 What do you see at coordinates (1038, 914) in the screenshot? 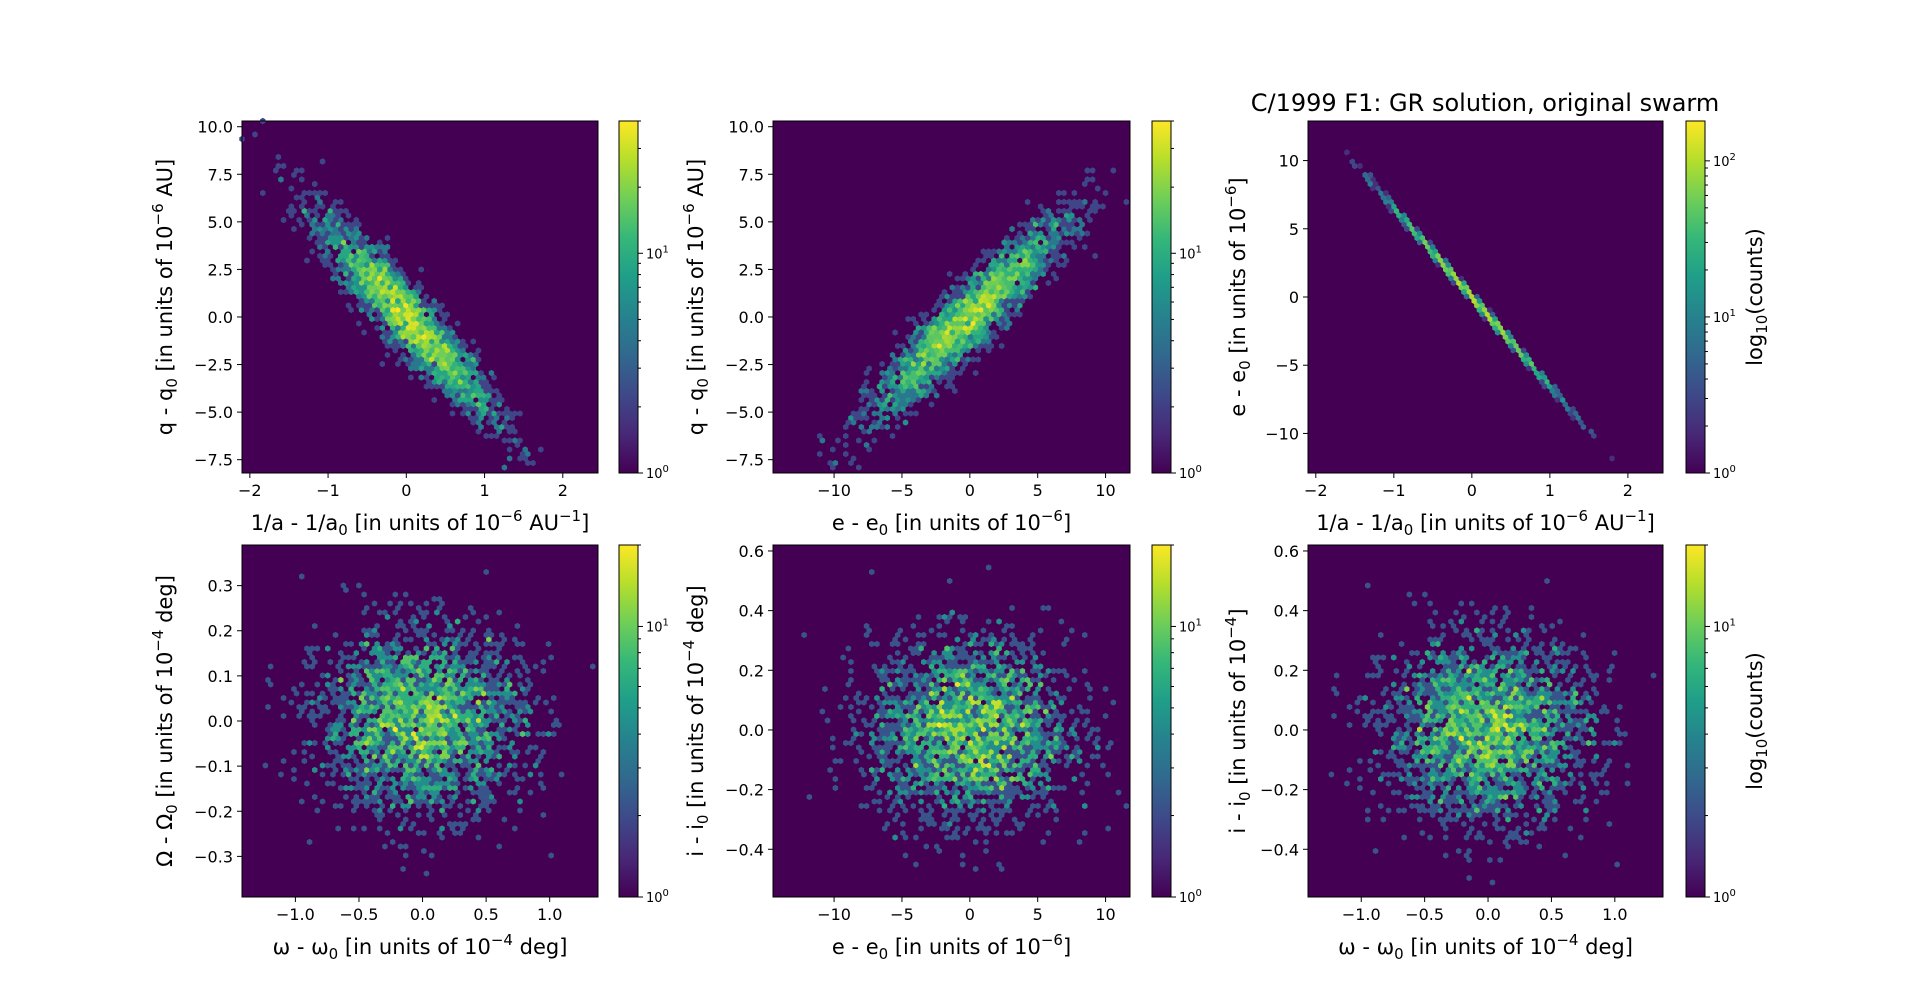
I see `x-tick-label: 5` at bounding box center [1038, 914].